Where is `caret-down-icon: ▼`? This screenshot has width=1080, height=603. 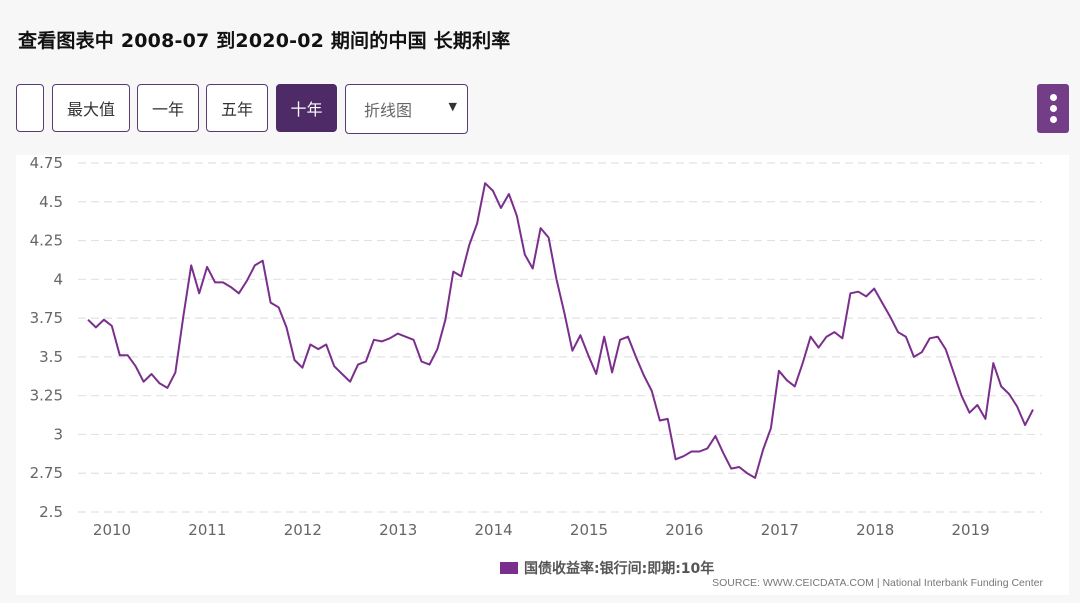
caret-down-icon: ▼ is located at coordinates (452, 106).